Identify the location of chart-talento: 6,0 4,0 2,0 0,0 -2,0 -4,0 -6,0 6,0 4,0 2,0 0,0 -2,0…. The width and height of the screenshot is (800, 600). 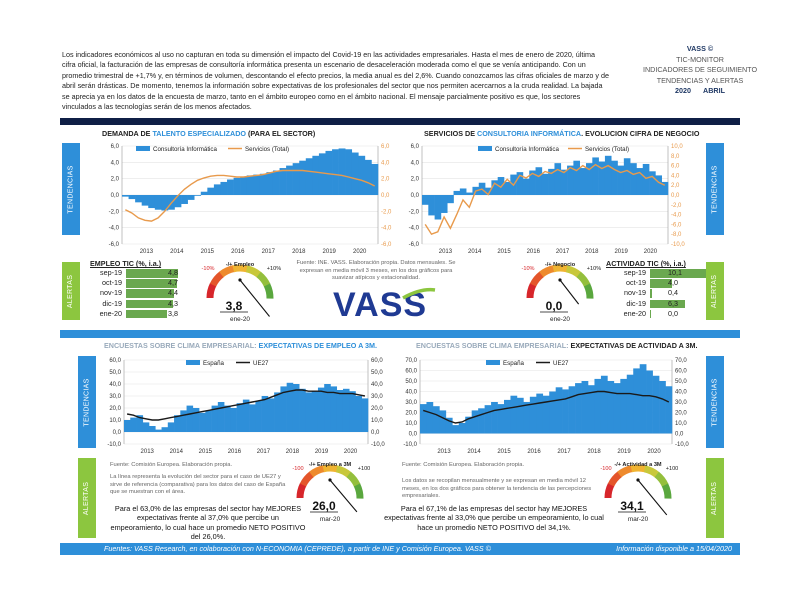
(250, 199).